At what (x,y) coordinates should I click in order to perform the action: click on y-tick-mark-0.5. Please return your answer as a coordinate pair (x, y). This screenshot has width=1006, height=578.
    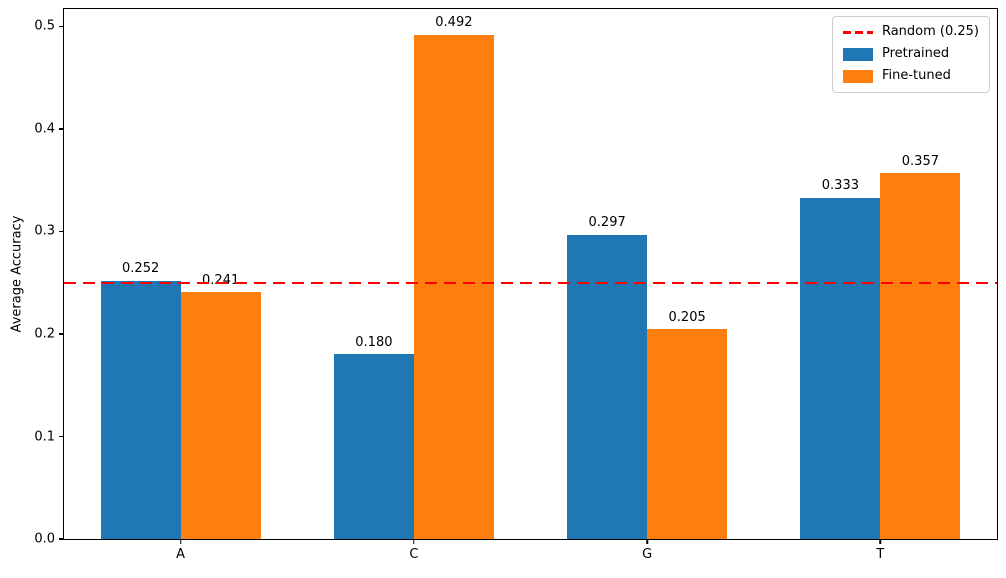
    Looking at the image, I should click on (61, 26).